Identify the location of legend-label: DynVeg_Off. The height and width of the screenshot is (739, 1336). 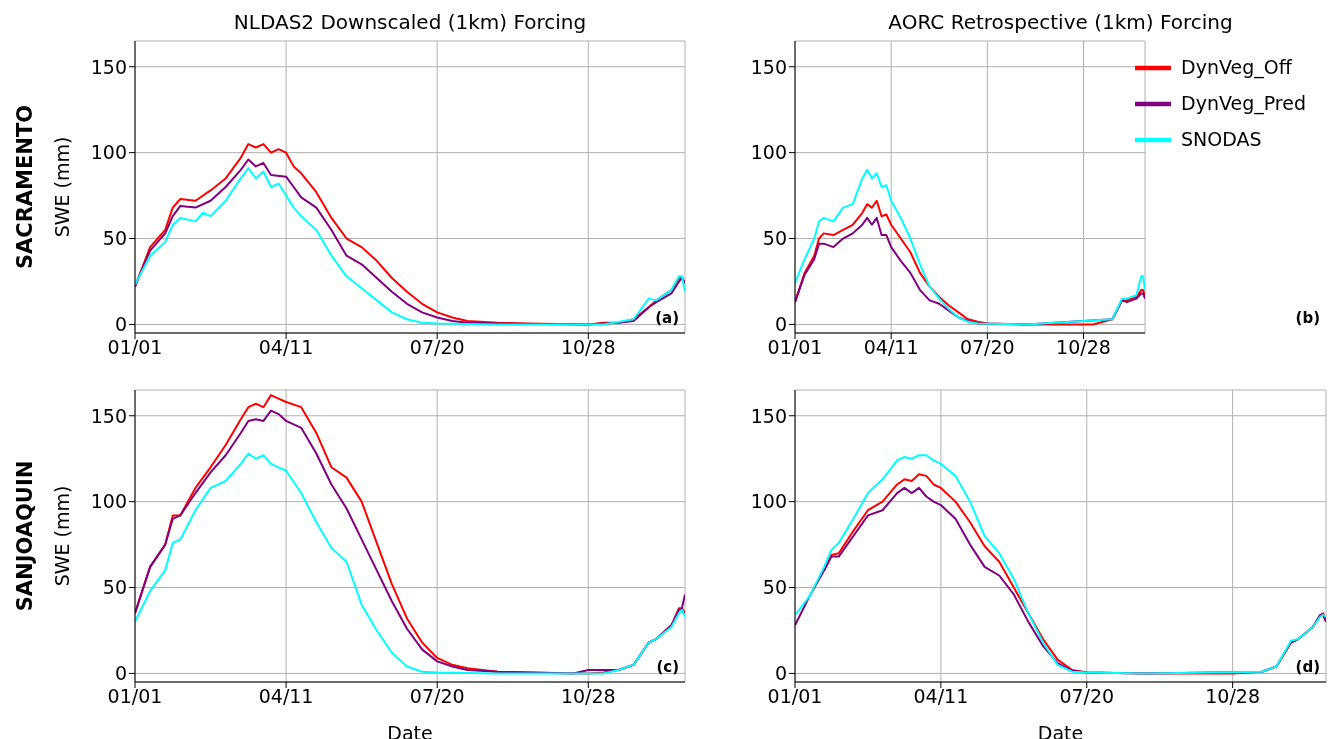
(1236, 66).